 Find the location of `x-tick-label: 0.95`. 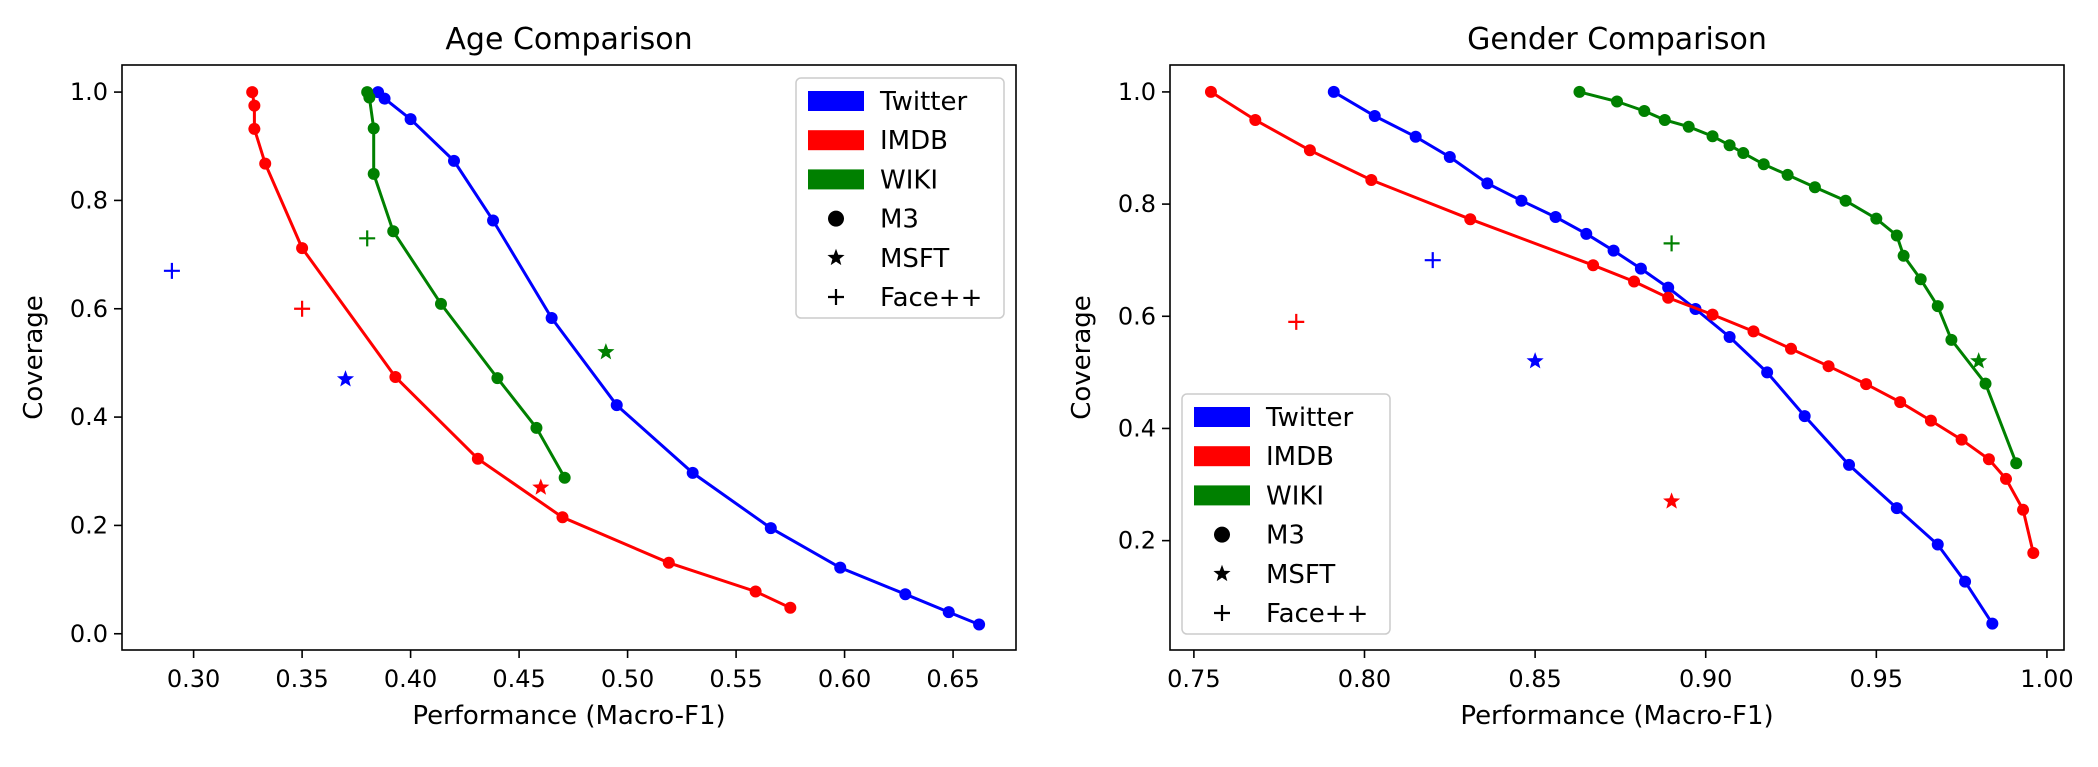

x-tick-label: 0.95 is located at coordinates (1876, 679).